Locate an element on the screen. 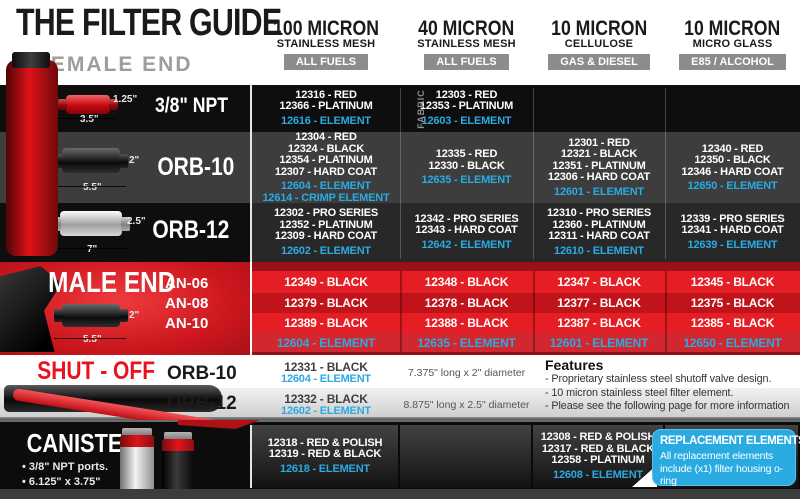 The image size is (800, 499). shutoff-label: SHUT - OFF is located at coordinates (96, 371).